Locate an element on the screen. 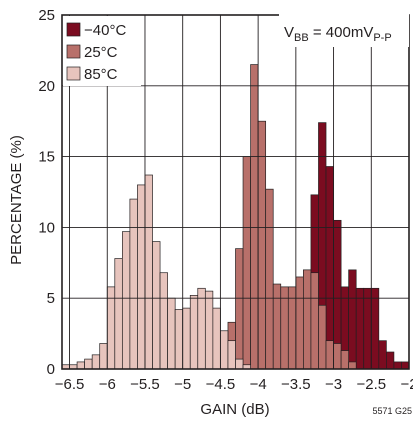  x-tick-label-1: −6 is located at coordinates (107, 384).